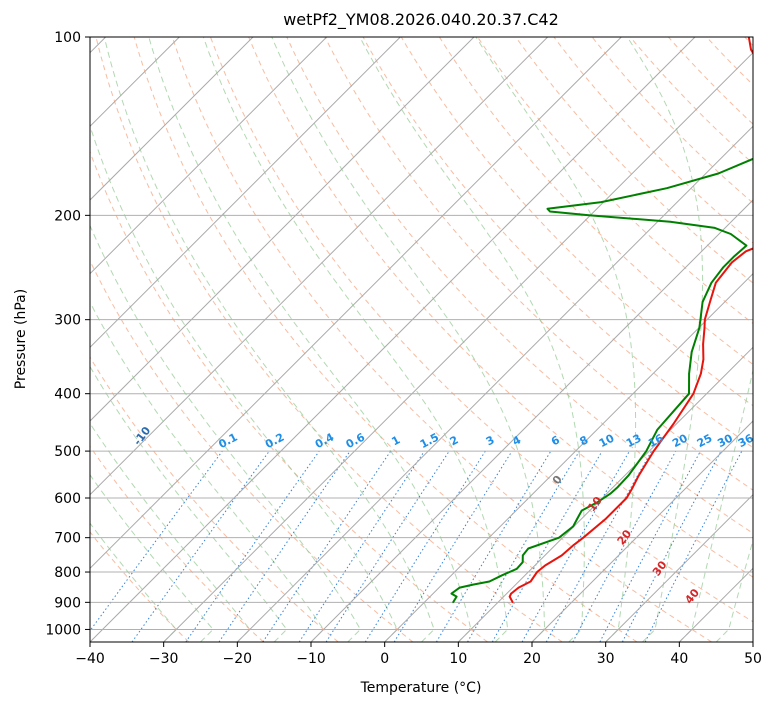 The image size is (775, 708). I want to click on x-tick-label: 30, so click(606, 659).